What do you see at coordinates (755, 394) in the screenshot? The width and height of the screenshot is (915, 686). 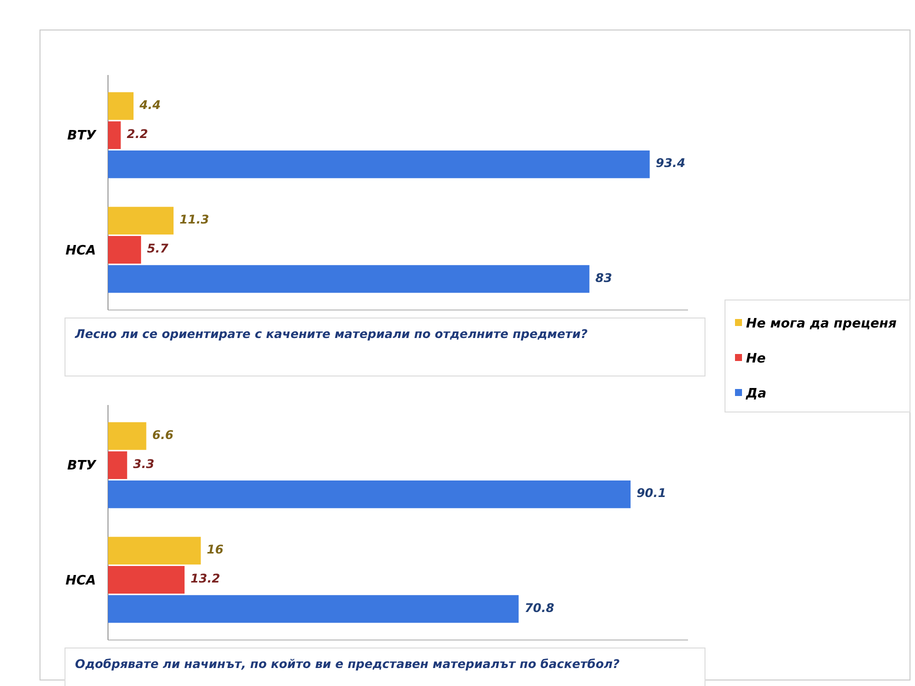 I see `legend-label: Да` at bounding box center [755, 394].